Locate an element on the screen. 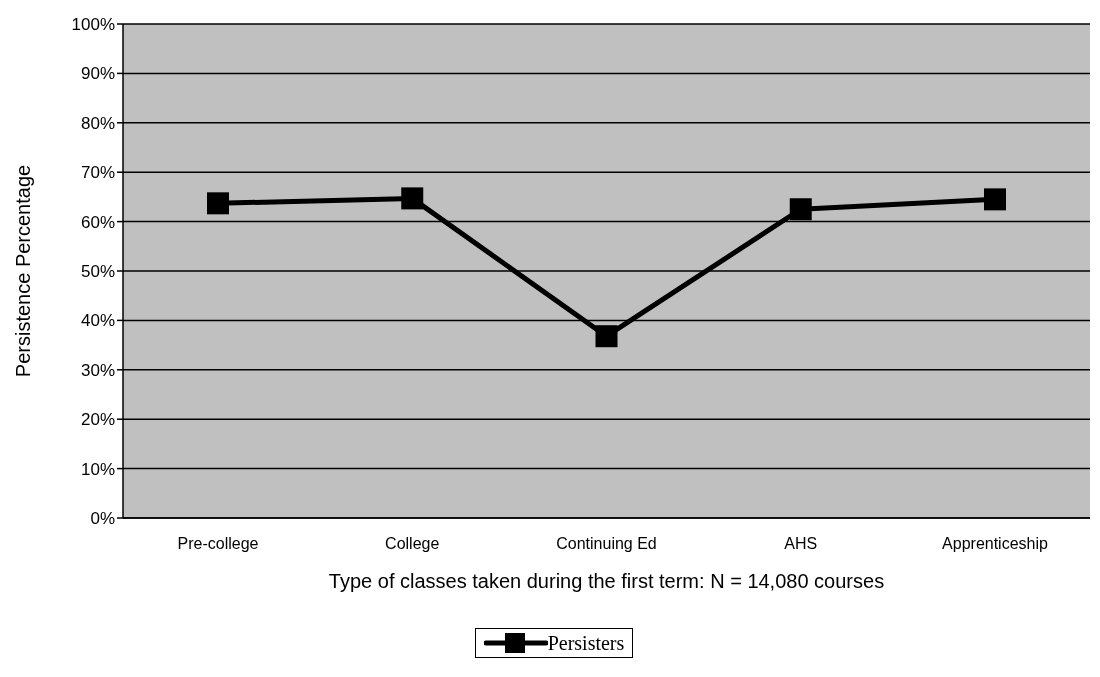  y-tick-label: 100% is located at coordinates (93, 25).